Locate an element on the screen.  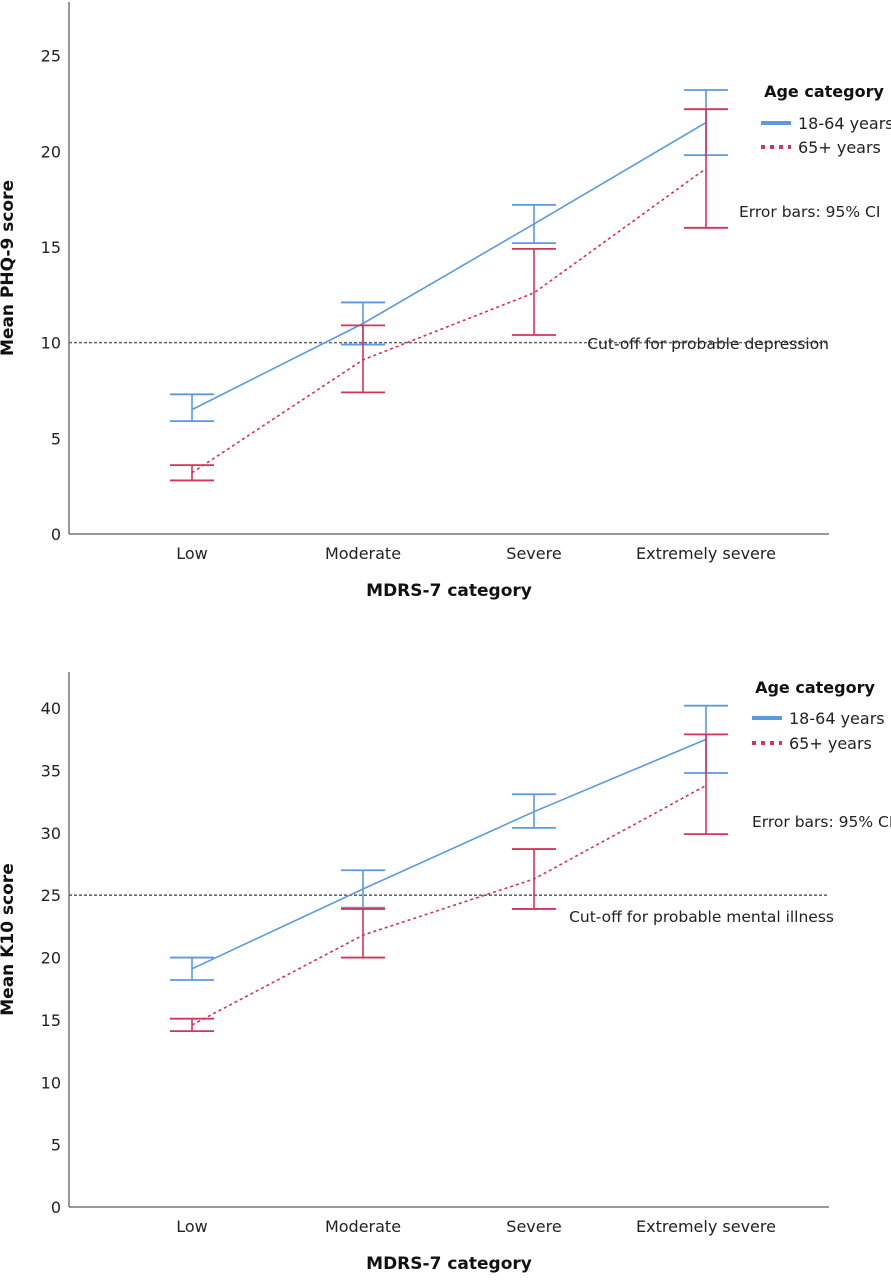
reference-line-label: Cut-off for probable mental illness is located at coordinates (701, 917).